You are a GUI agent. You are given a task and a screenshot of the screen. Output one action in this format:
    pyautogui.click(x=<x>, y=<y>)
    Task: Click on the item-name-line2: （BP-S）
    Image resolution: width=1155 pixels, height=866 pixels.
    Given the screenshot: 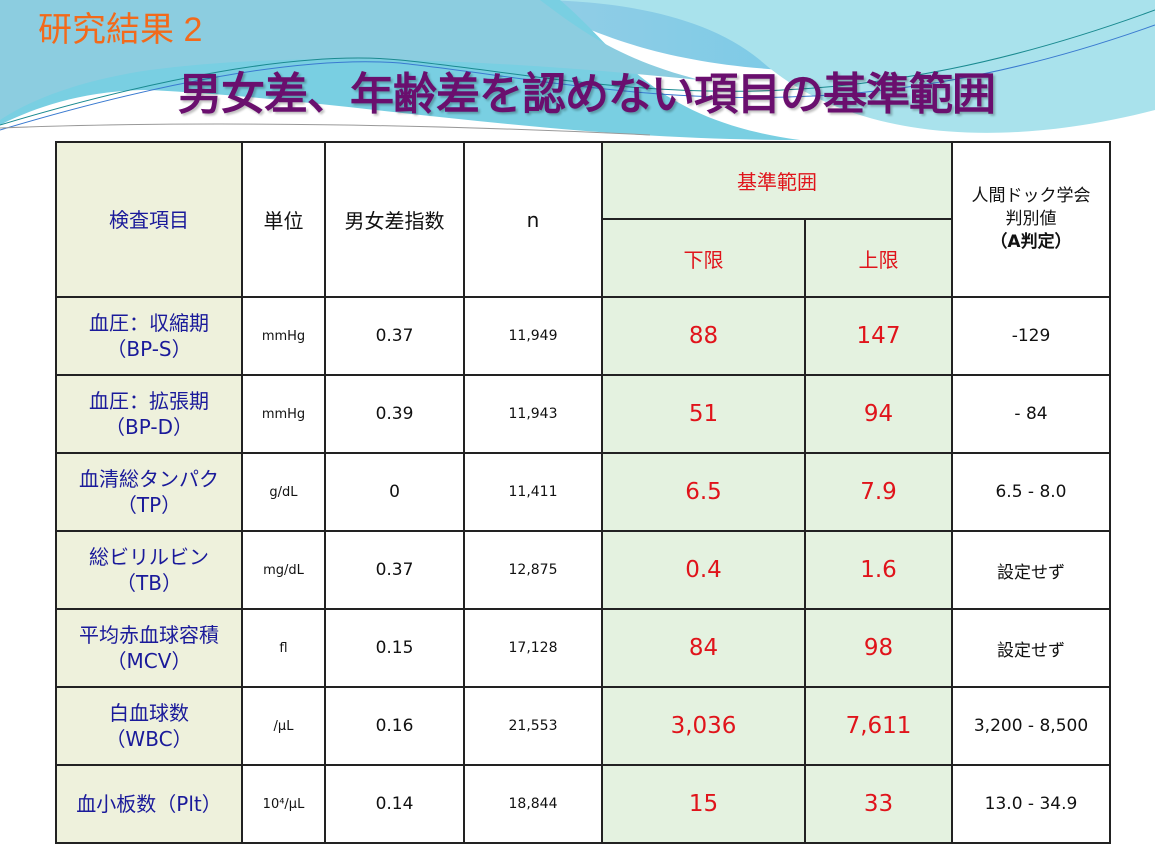 What is the action you would take?
    pyautogui.click(x=149, y=349)
    